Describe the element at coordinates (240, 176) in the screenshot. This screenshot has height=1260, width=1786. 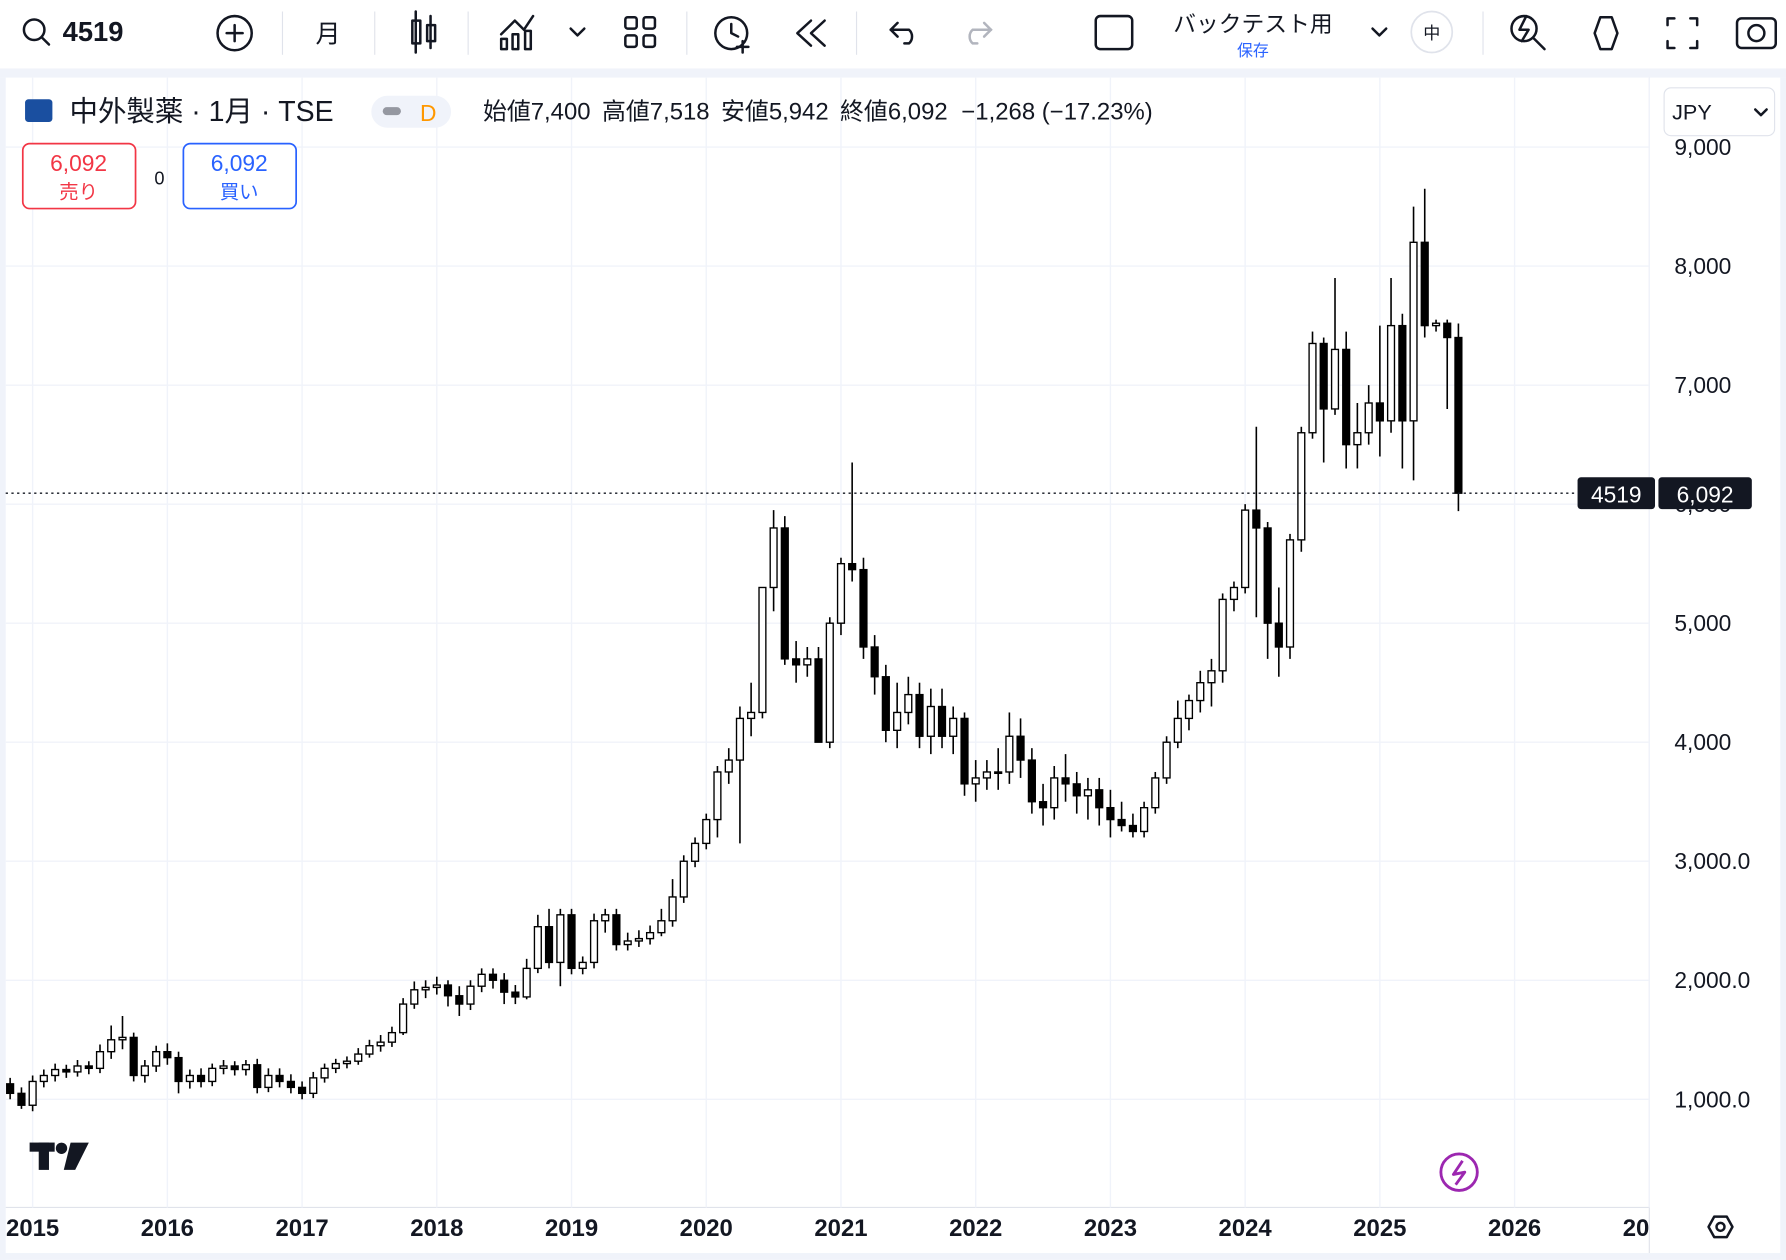
I see `buy-button` at that location.